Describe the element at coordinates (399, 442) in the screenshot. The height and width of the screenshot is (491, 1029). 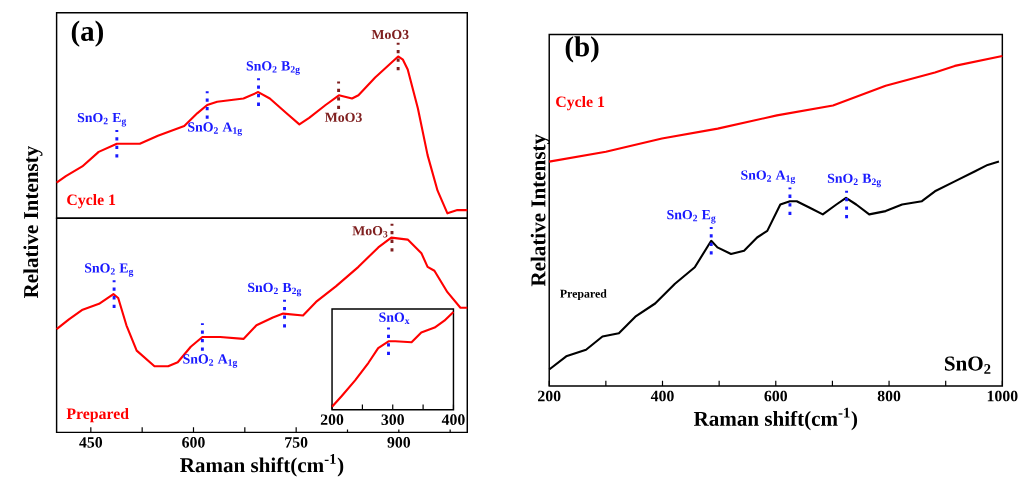
I see `x-tick-label: 900` at that location.